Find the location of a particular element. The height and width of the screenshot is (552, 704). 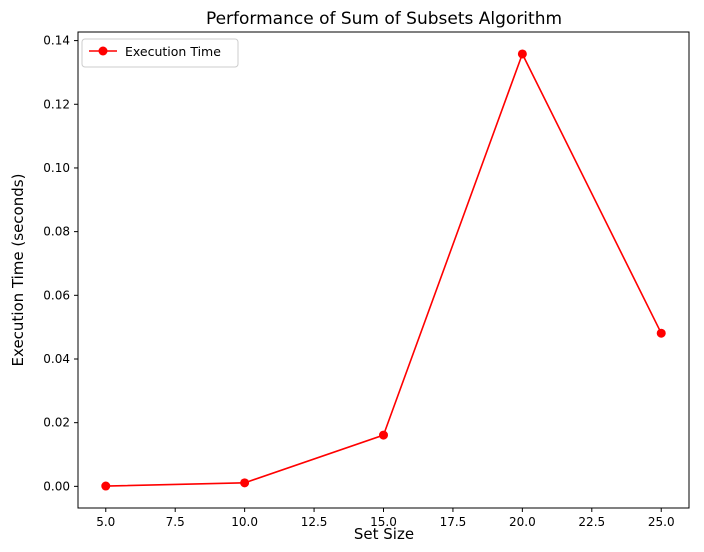

y-tick-label: 0.10 is located at coordinates (56, 168).